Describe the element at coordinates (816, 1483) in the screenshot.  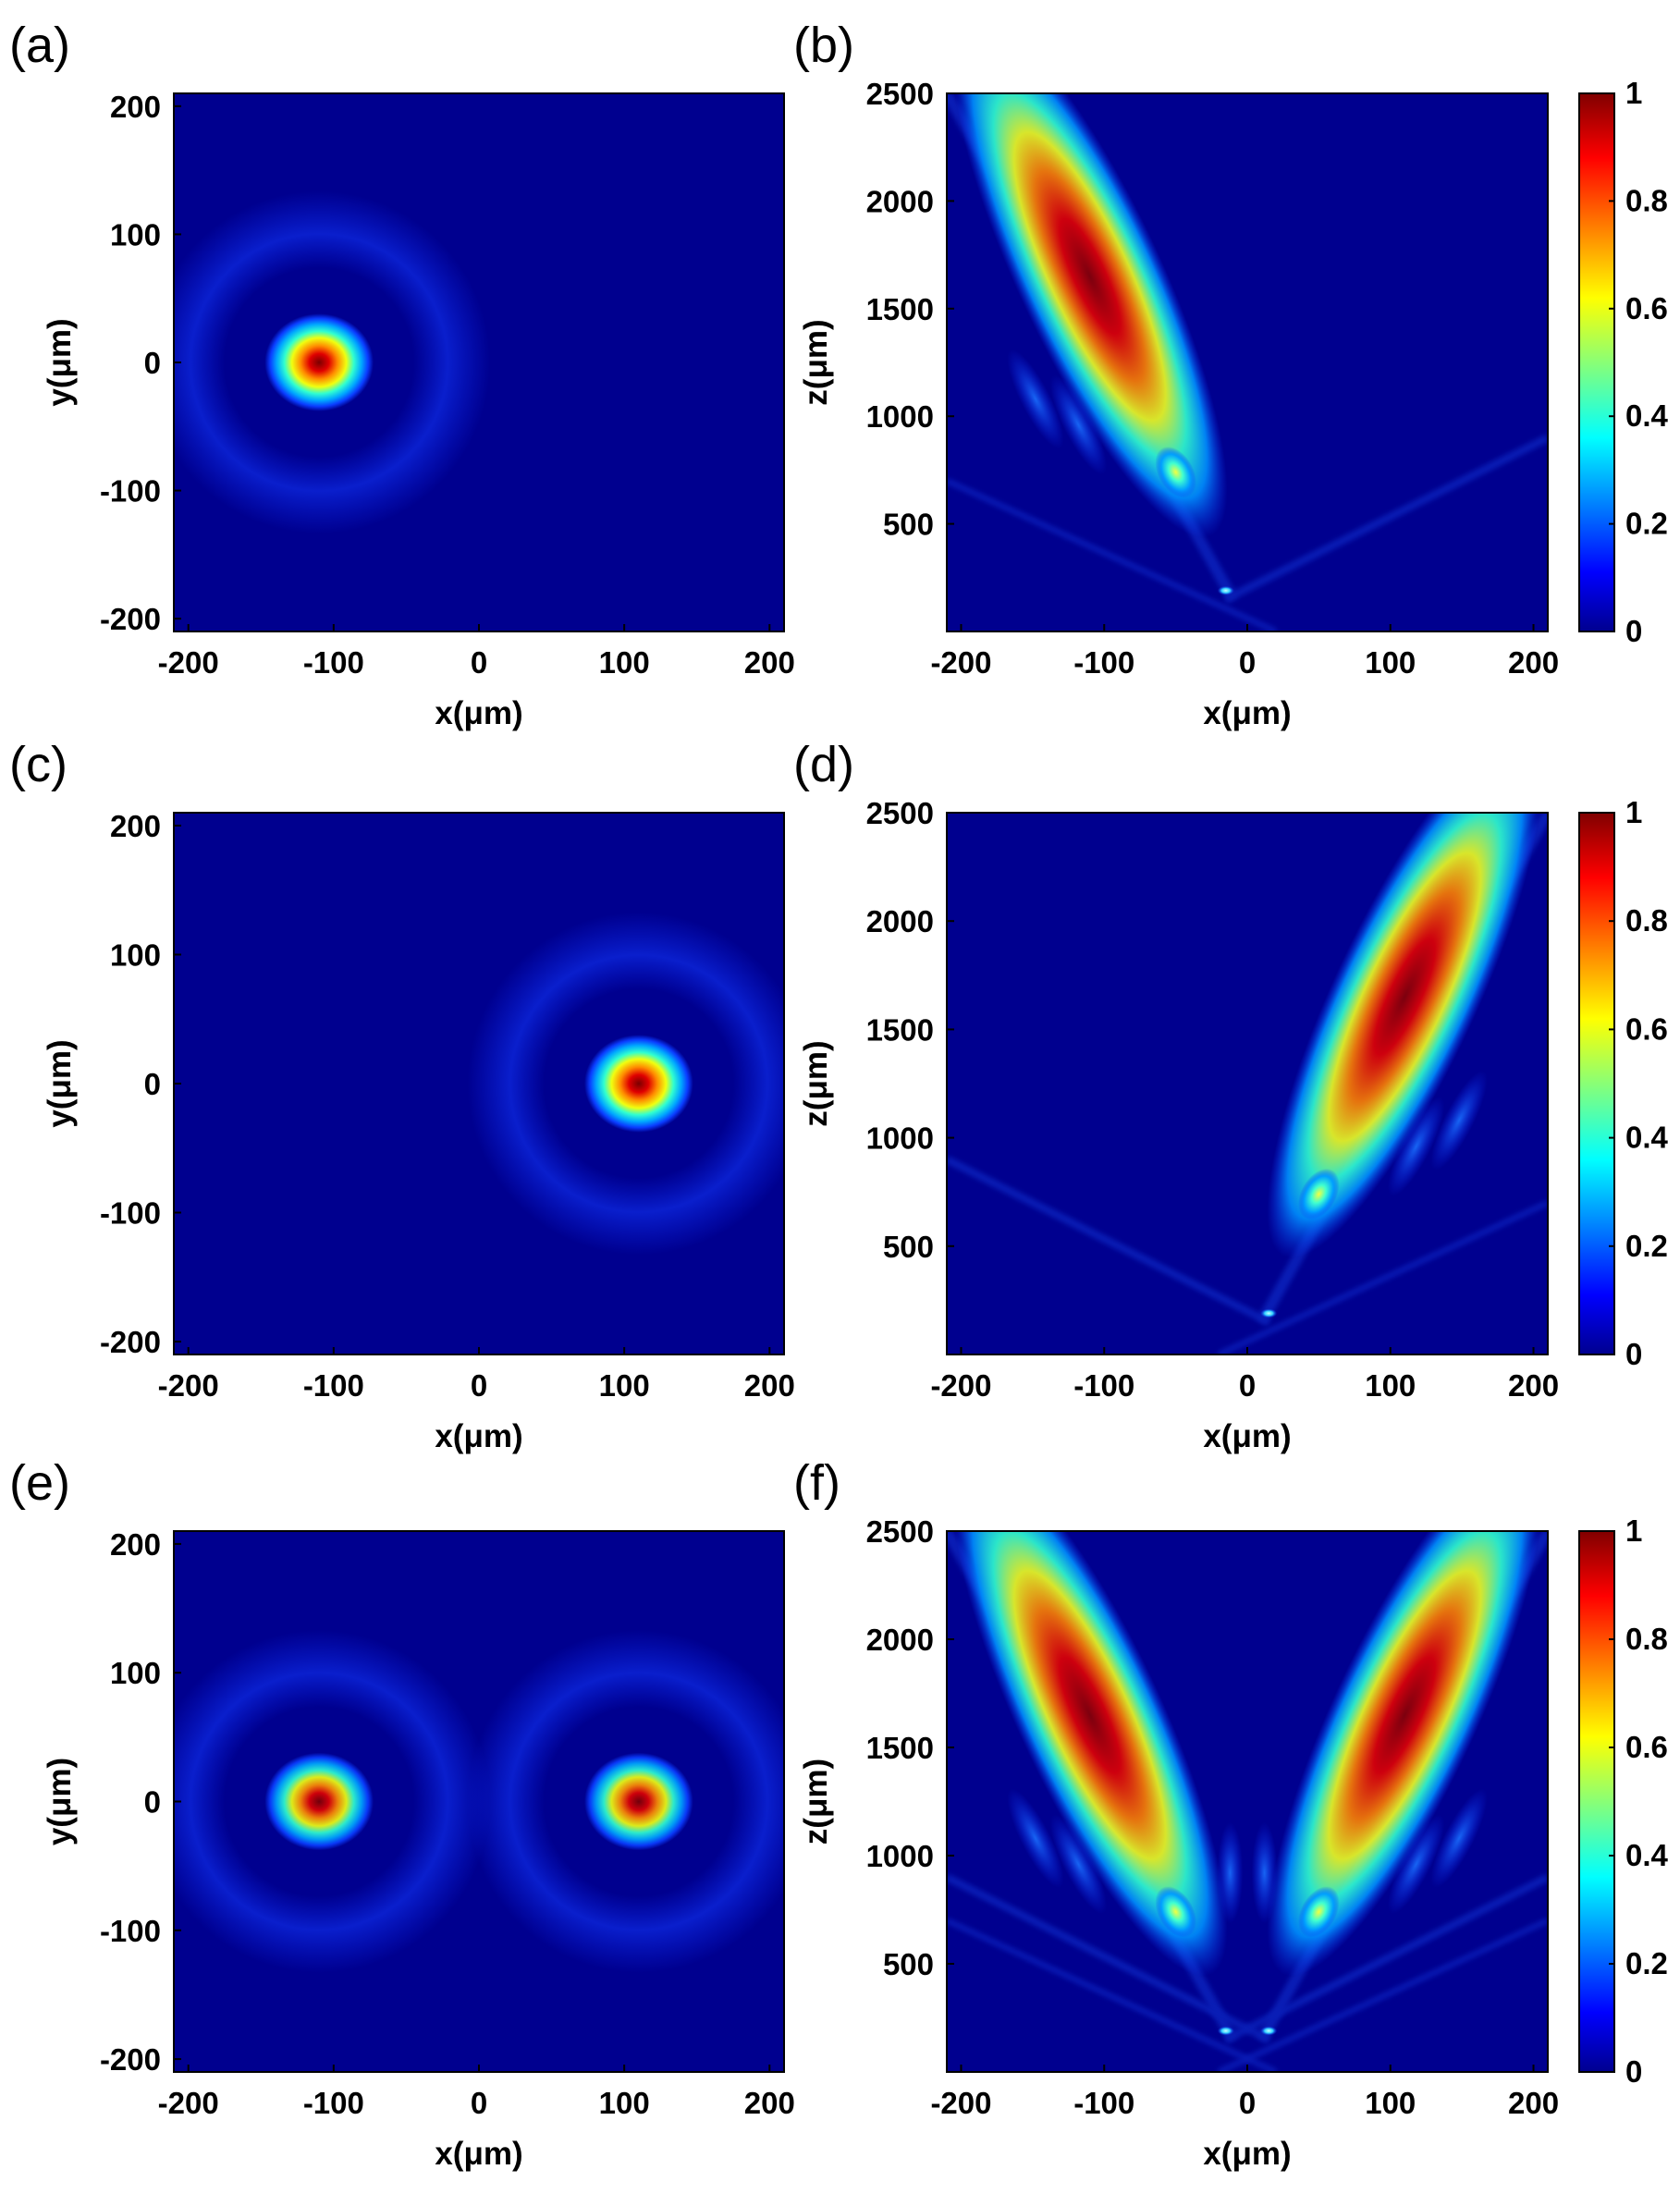
I see `panel-label: (f)` at that location.